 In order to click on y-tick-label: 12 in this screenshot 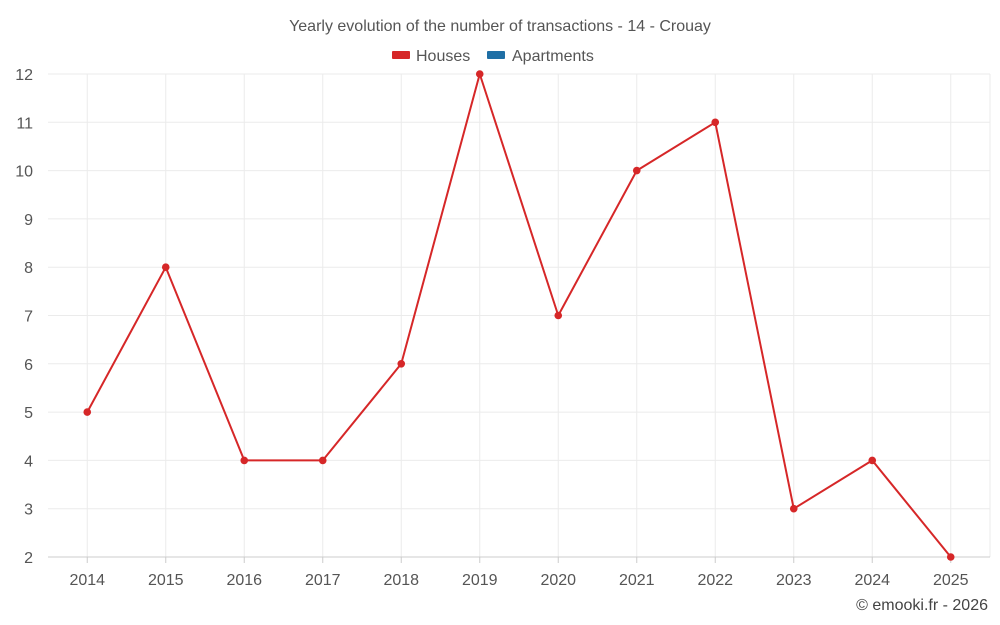, I will do `click(24, 75)`.